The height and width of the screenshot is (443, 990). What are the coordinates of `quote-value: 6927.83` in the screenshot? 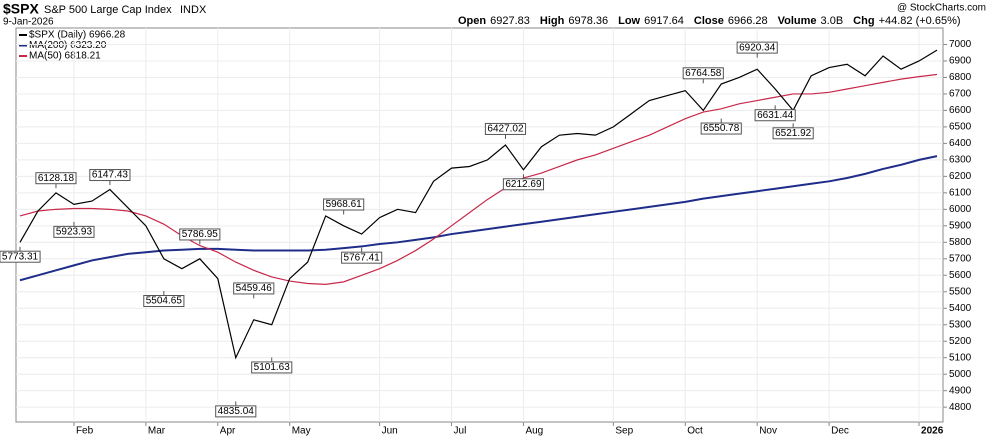 It's located at (510, 21).